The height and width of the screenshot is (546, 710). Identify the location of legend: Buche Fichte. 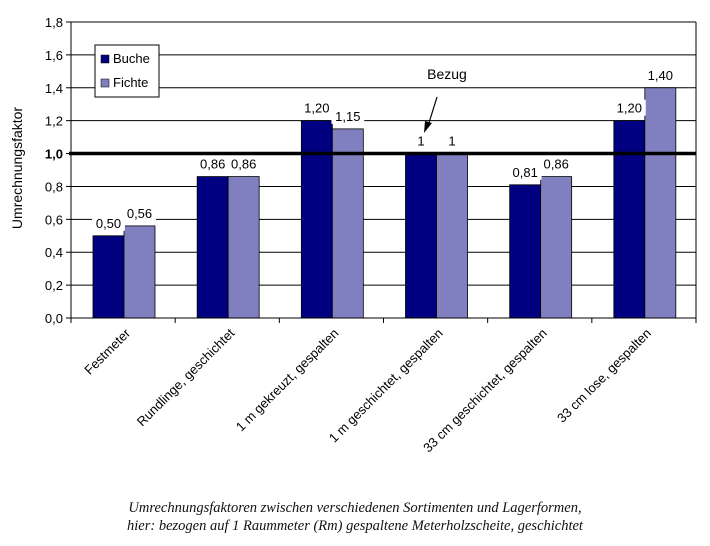
(127, 71).